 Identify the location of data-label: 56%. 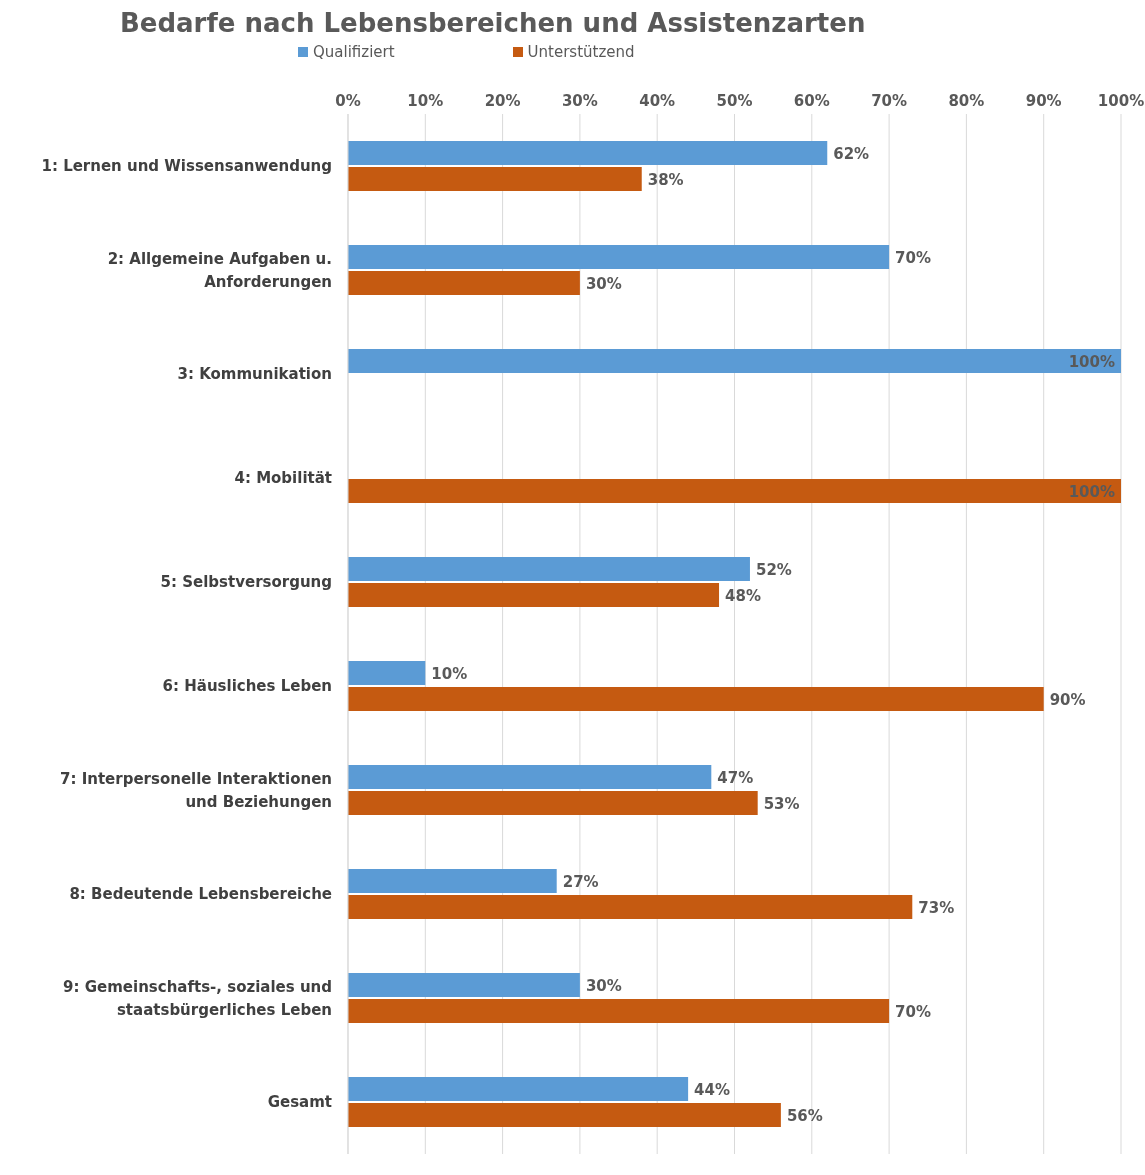
(804, 1116).